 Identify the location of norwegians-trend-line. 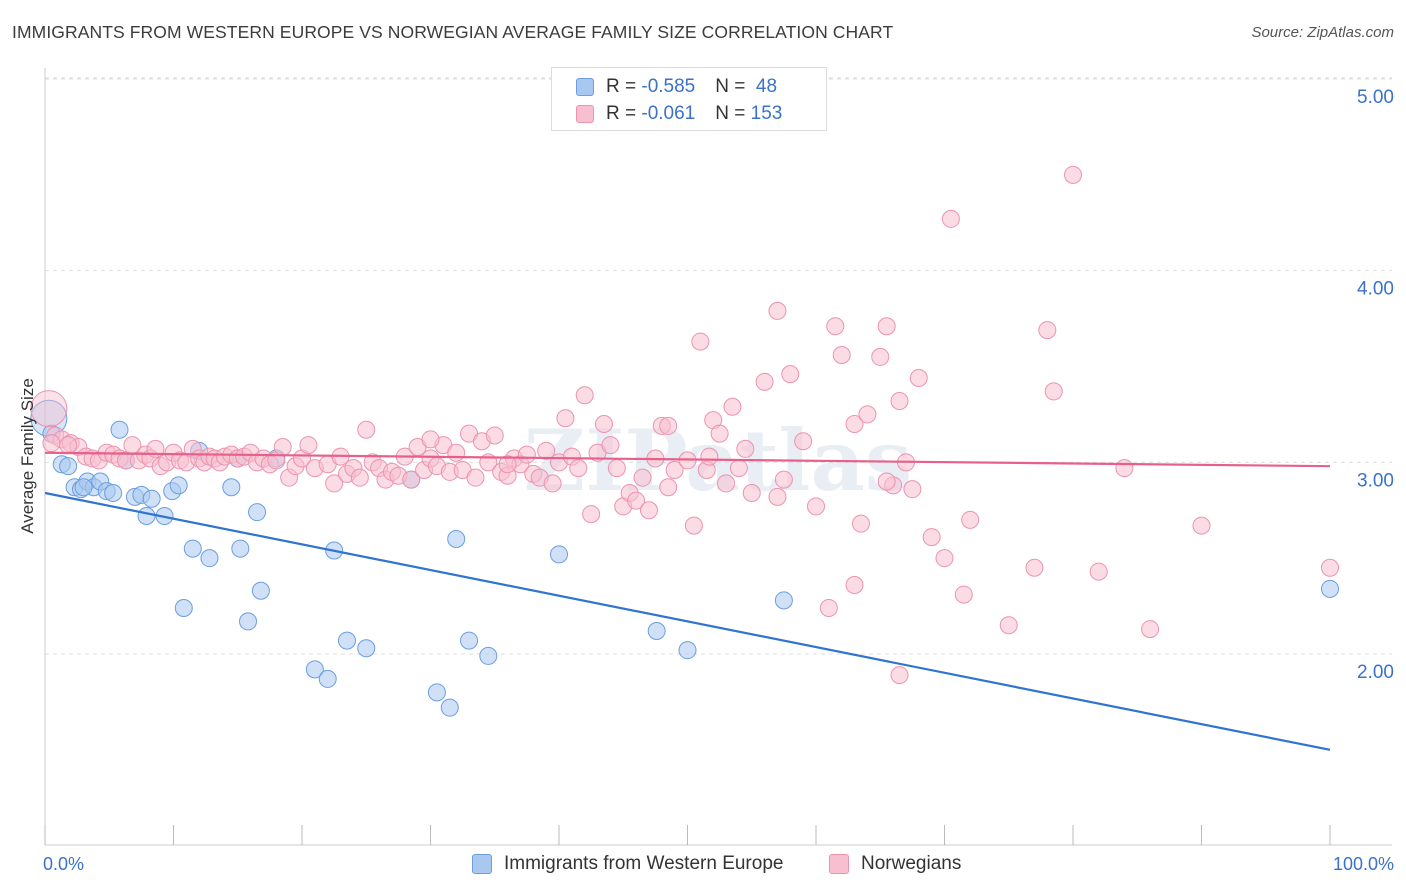
(687, 459).